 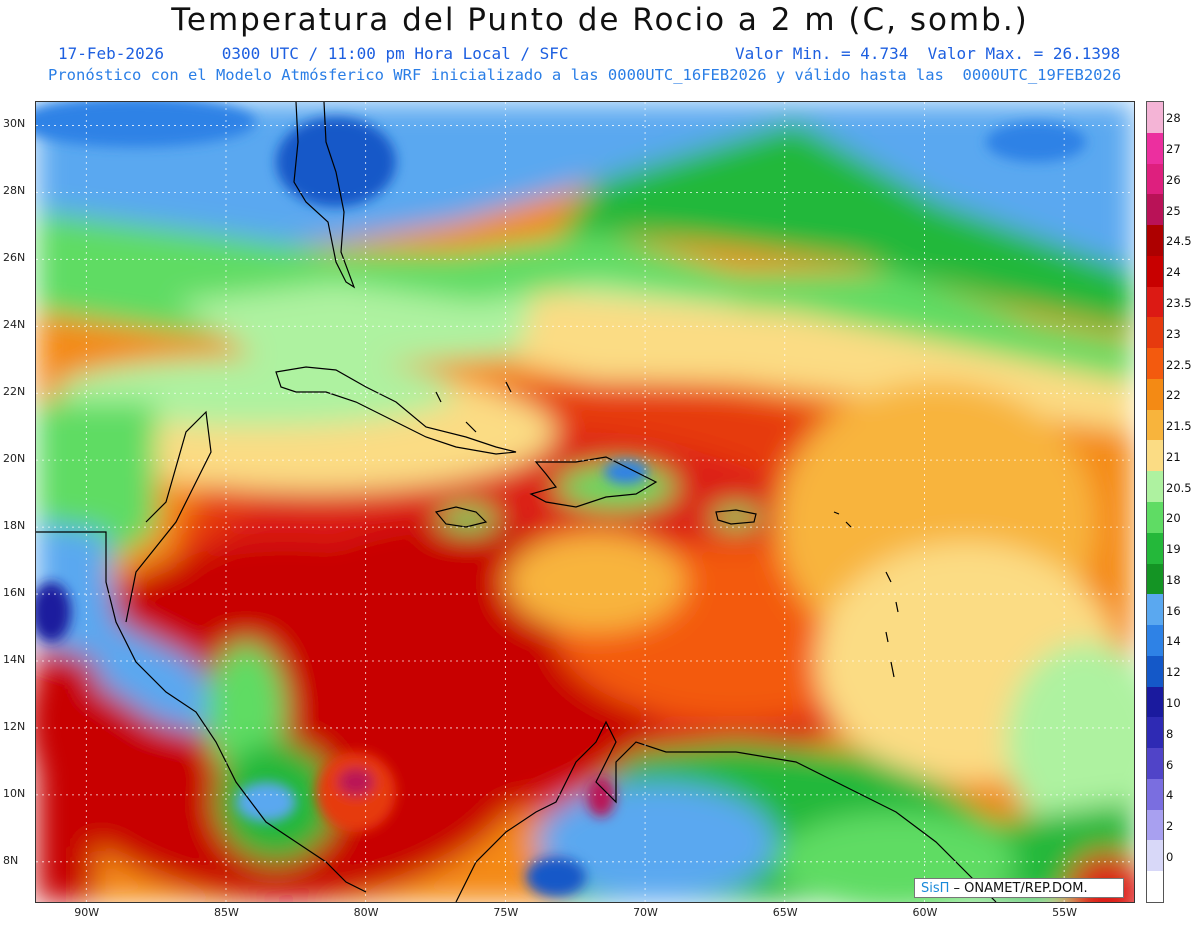 I want to click on colorbar-label: 8, so click(x=1170, y=733).